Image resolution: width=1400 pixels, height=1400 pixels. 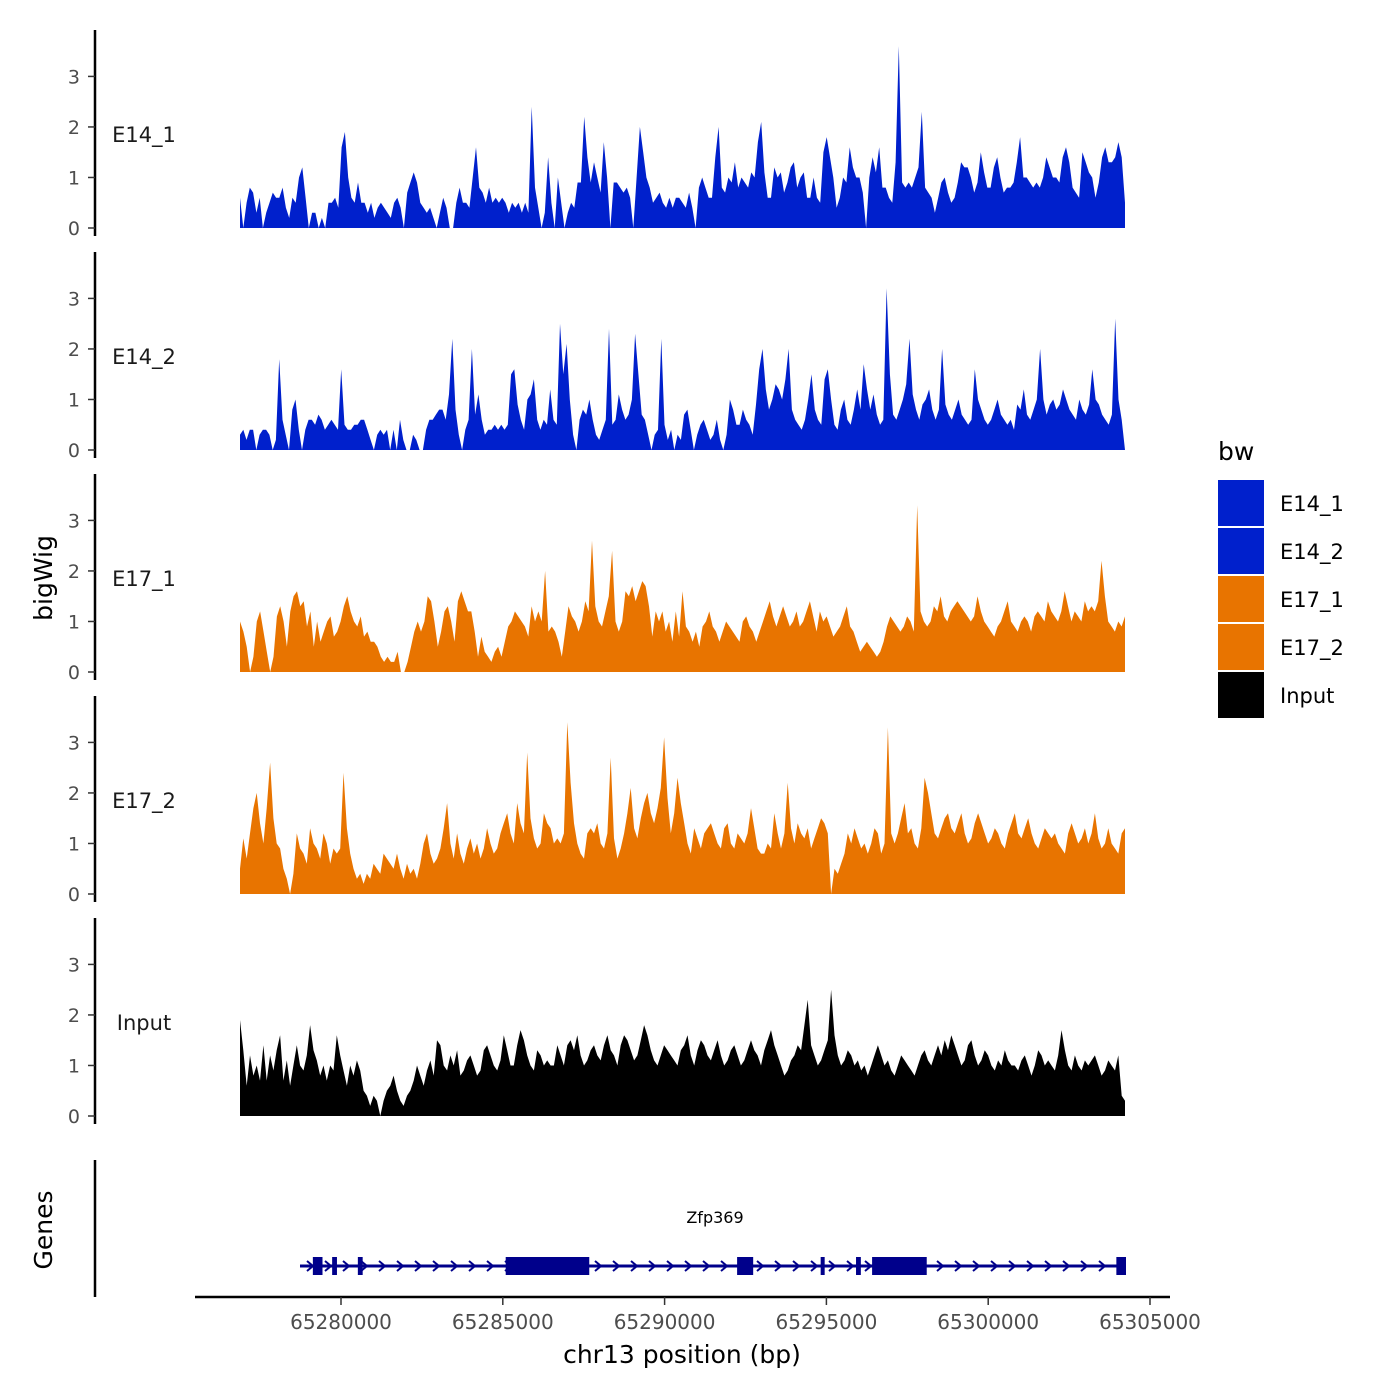 What do you see at coordinates (1236, 451) in the screenshot?
I see `legend-title: bw` at bounding box center [1236, 451].